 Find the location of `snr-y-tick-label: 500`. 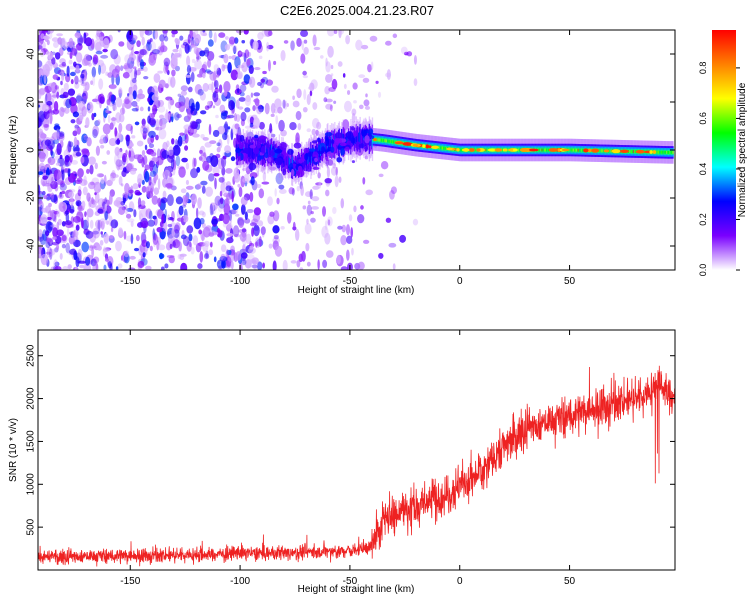

snr-y-tick-label: 500 is located at coordinates (31, 526).